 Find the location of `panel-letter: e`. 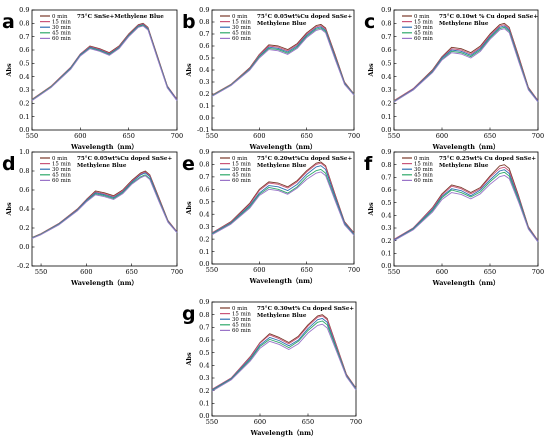

panel-letter: e is located at coordinates (188, 164).